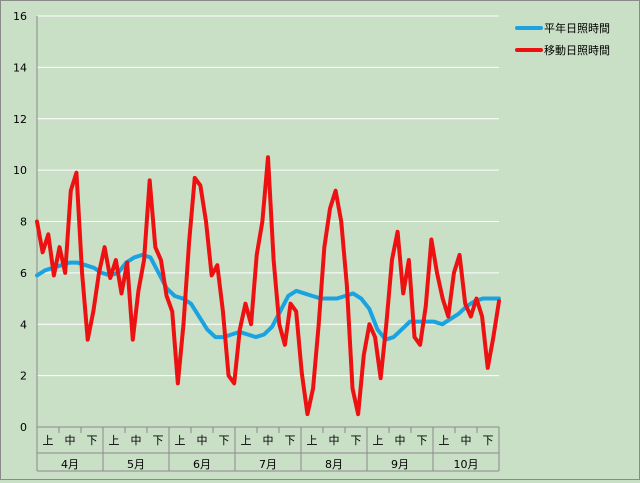 The image size is (640, 483). Describe the element at coordinates (23, 324) in the screenshot. I see `y-tick-label: 4` at that location.